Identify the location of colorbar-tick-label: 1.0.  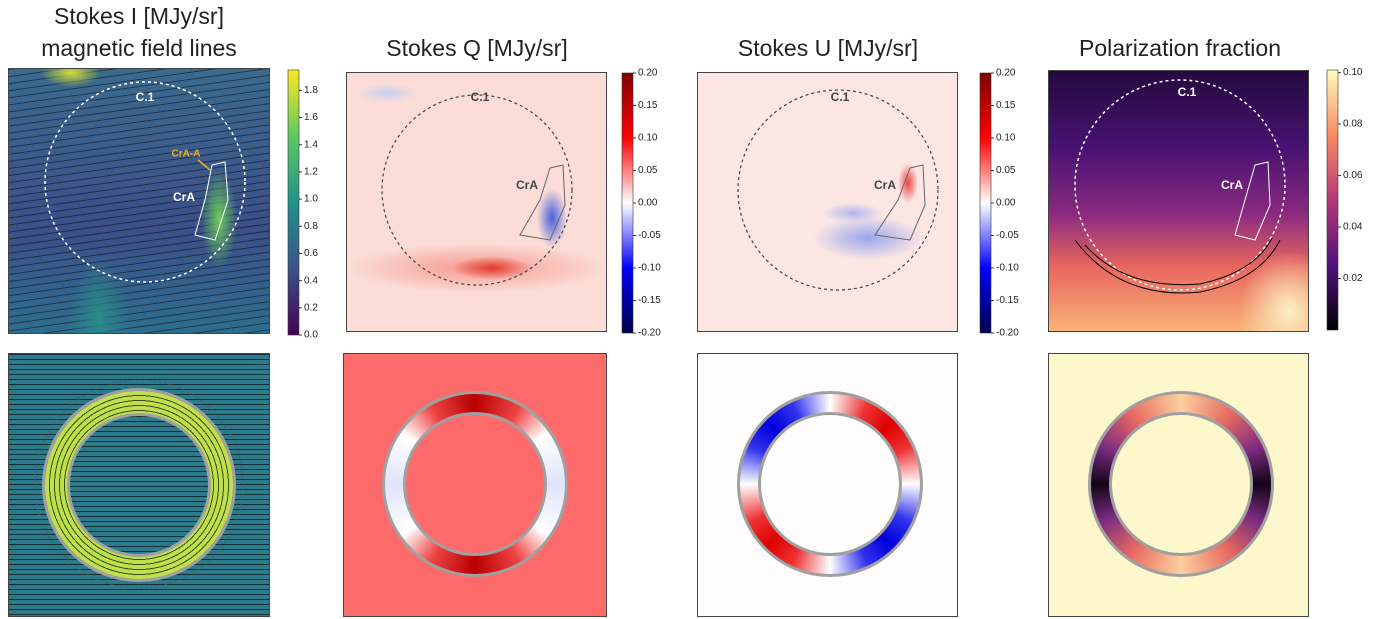
(311, 199).